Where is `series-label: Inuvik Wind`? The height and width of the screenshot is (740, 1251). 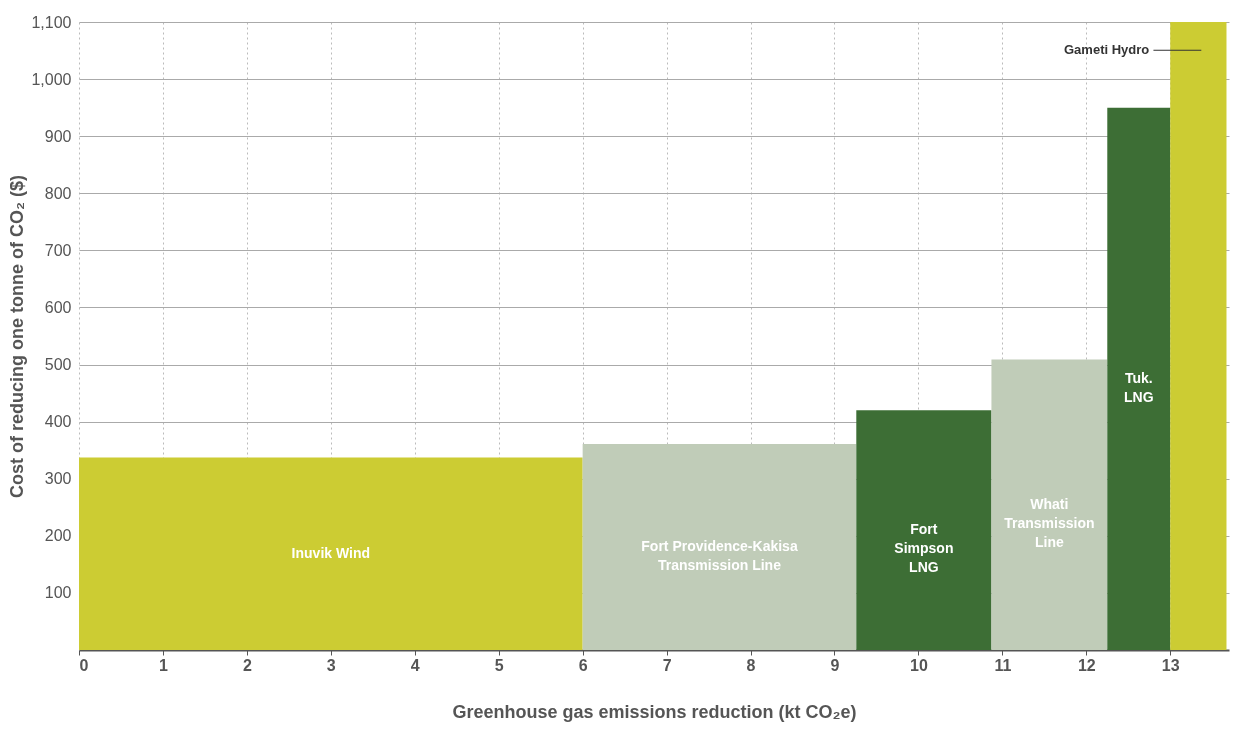 series-label: Inuvik Wind is located at coordinates (331, 552).